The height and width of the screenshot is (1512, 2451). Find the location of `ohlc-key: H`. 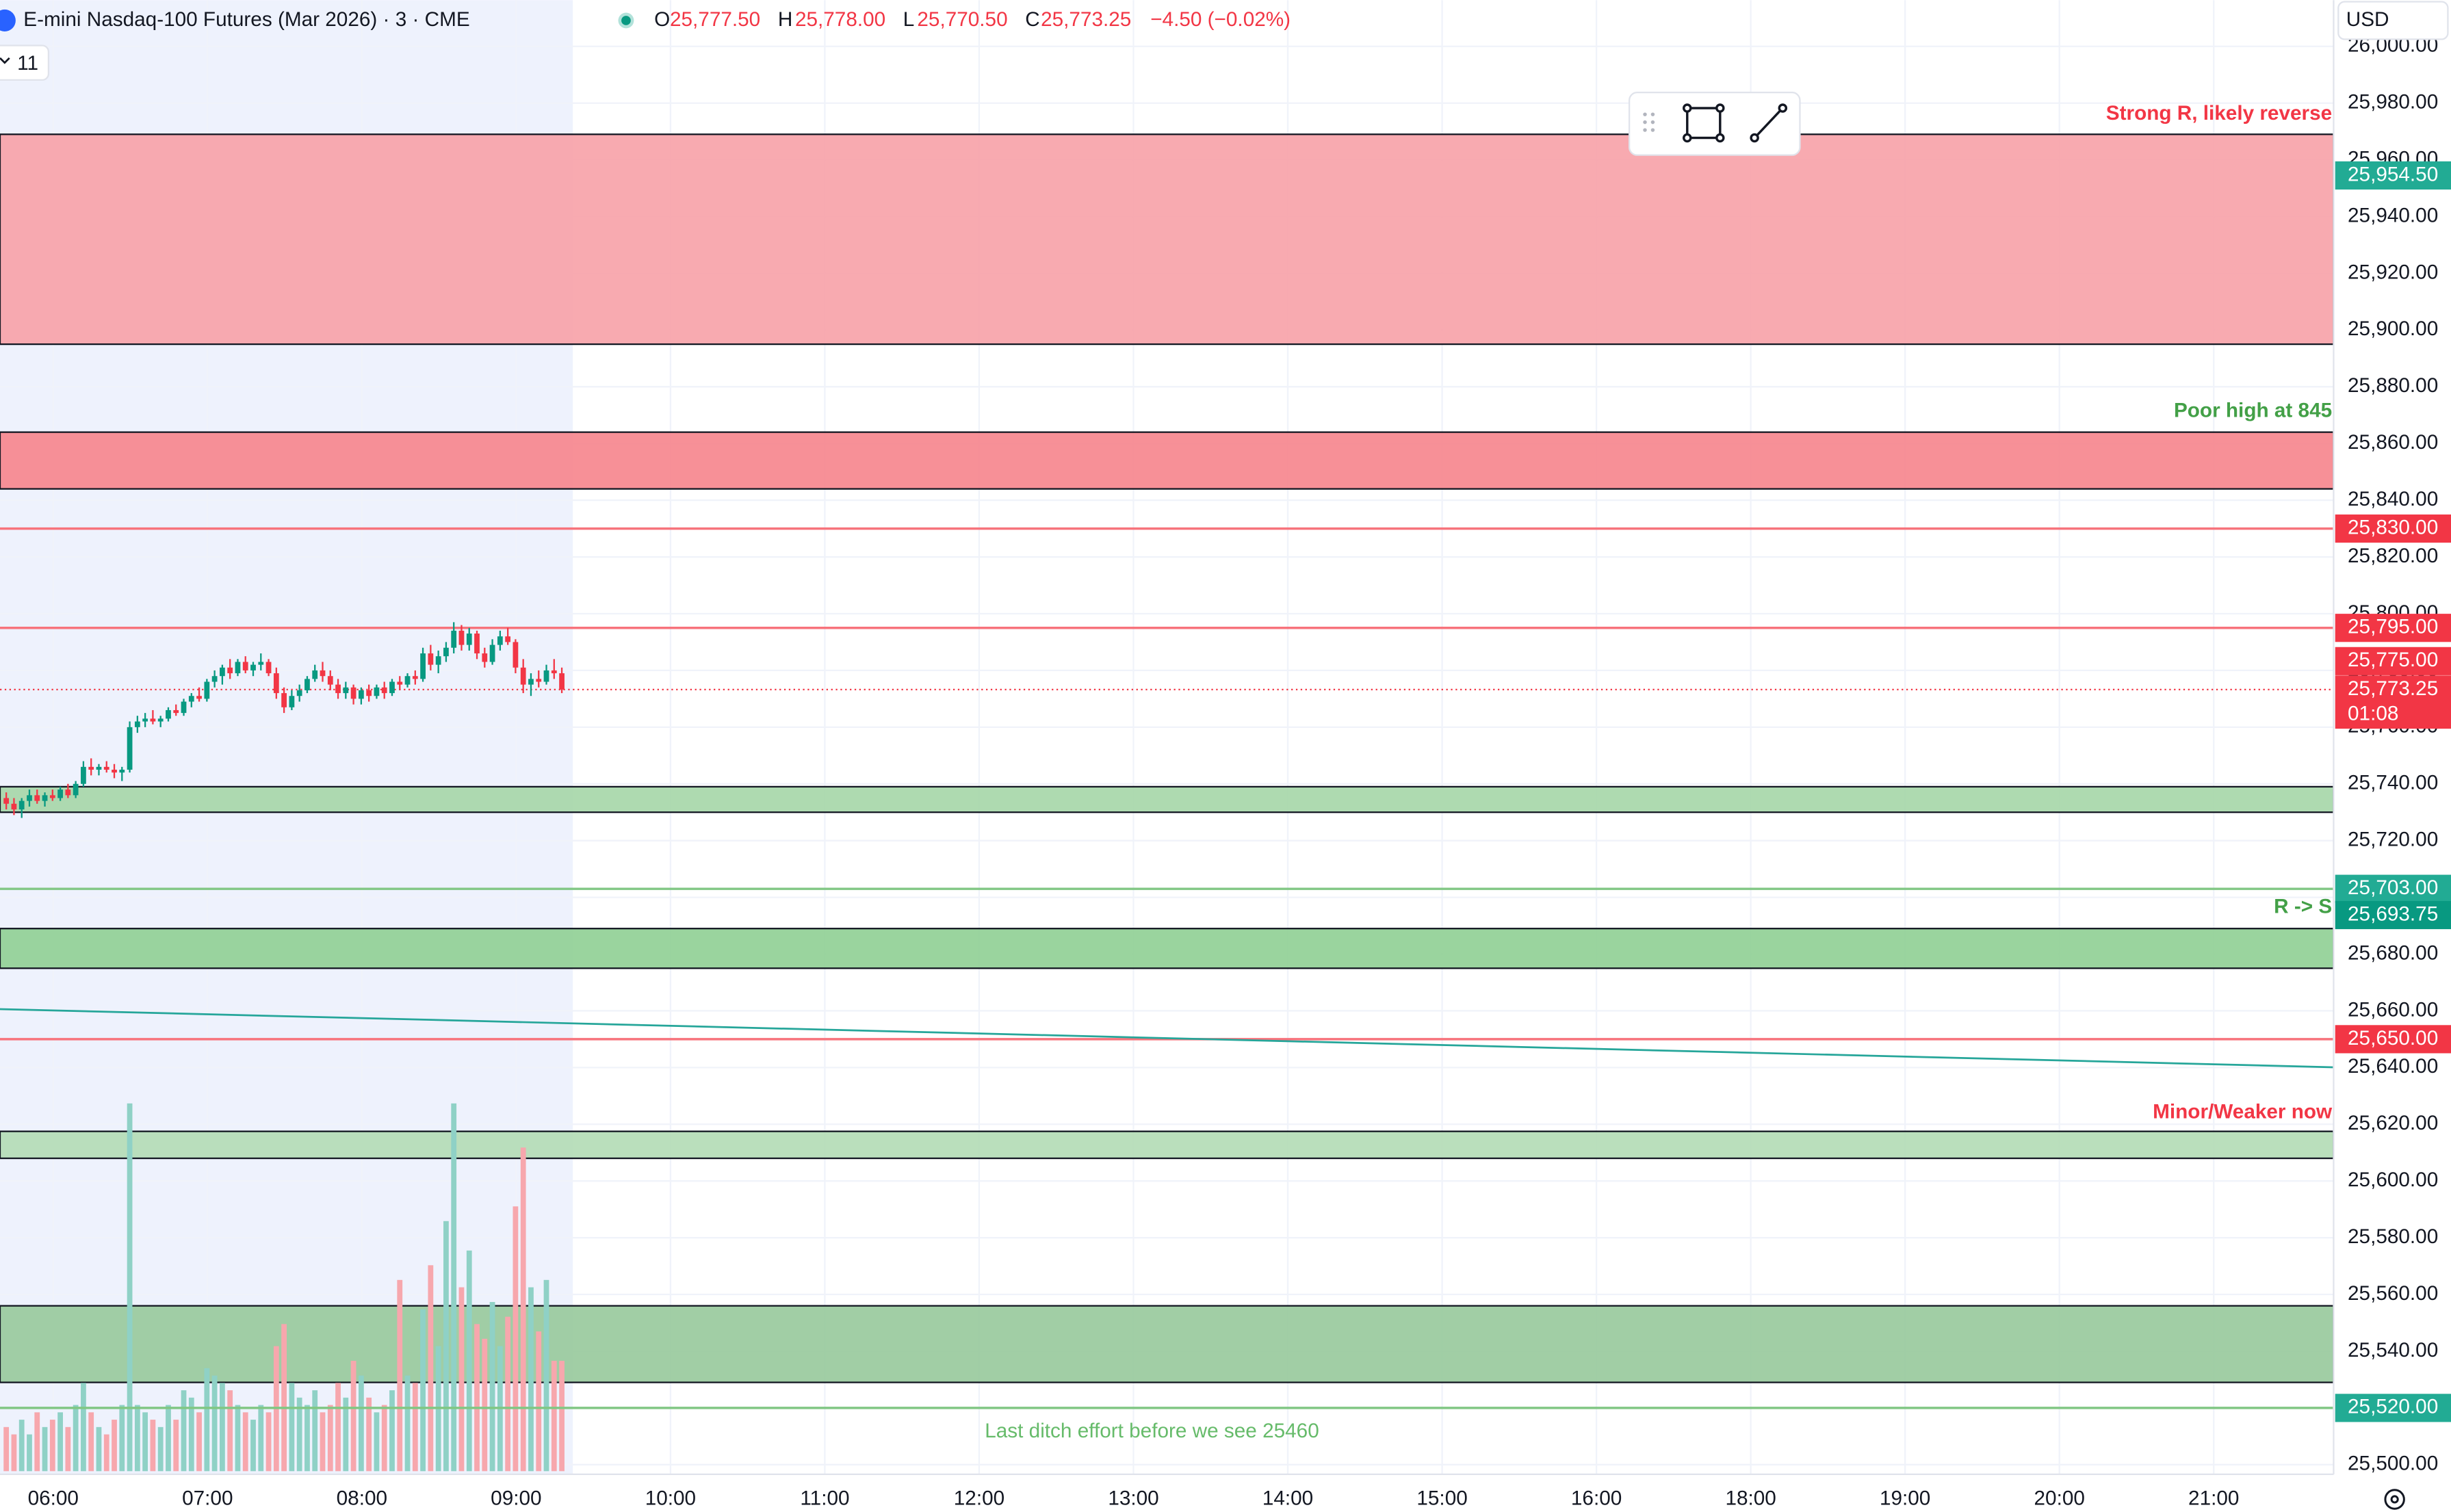

ohlc-key: H is located at coordinates (785, 19).